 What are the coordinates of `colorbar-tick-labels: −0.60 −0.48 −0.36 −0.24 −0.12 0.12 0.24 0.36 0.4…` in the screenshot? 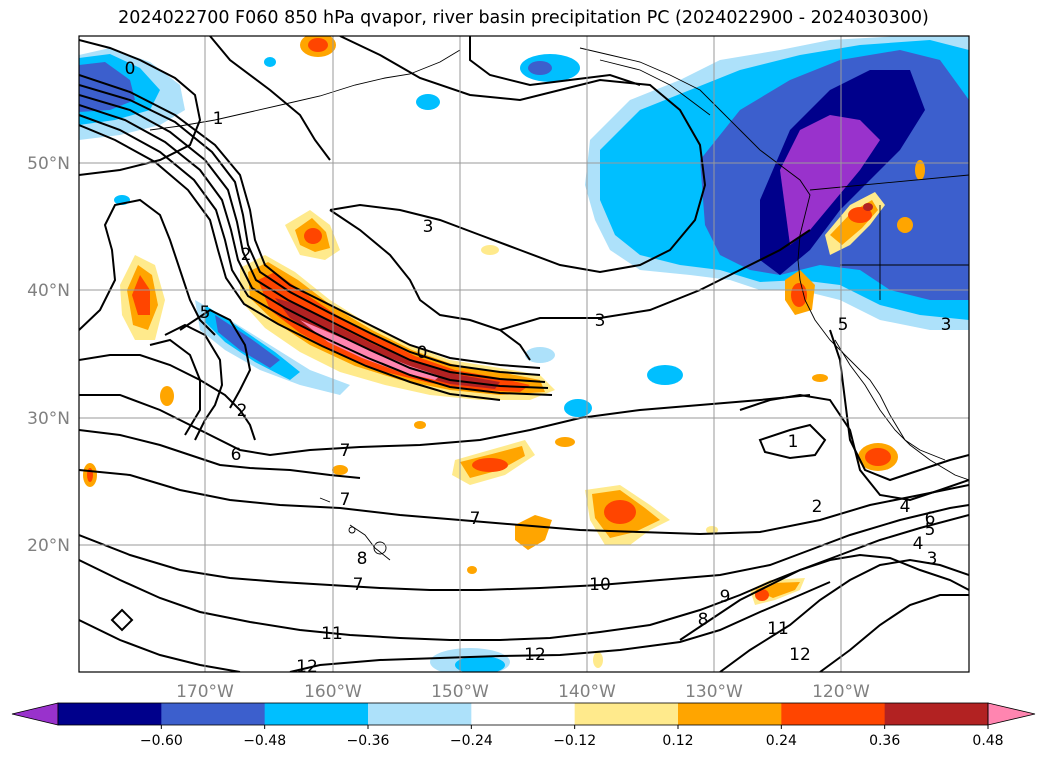 It's located at (572, 737).